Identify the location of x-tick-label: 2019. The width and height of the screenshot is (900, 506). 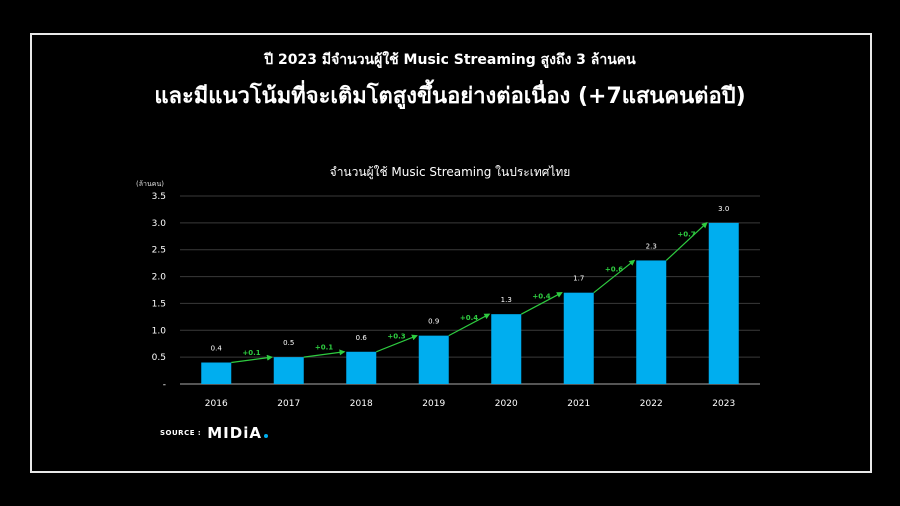
(433, 404).